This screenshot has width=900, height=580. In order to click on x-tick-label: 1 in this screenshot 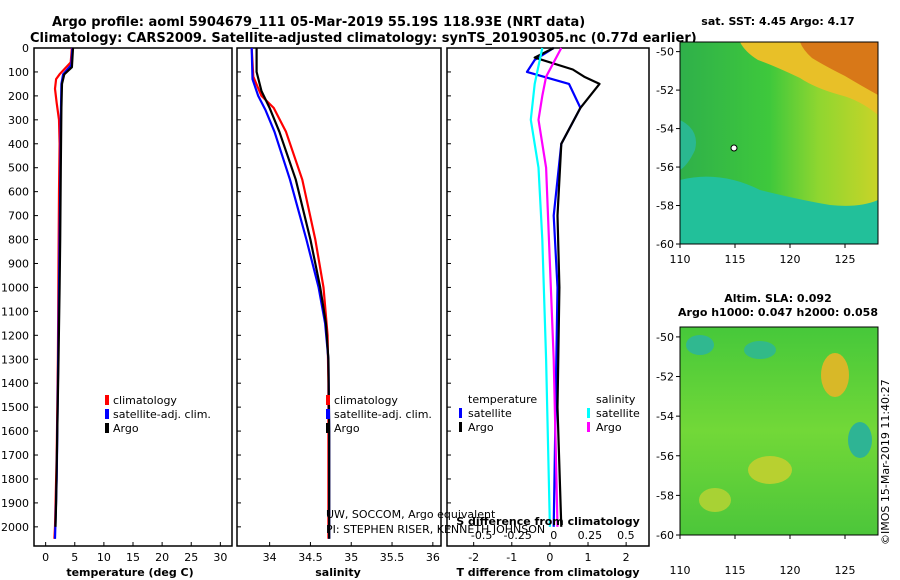, I will do `click(588, 557)`.